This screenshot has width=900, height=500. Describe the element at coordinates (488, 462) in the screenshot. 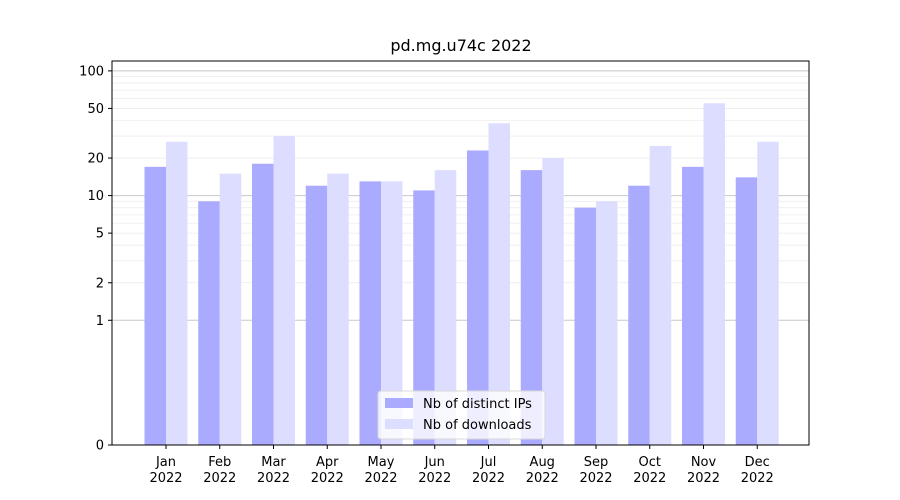

I see `x-tick-label-month: Jul` at that location.